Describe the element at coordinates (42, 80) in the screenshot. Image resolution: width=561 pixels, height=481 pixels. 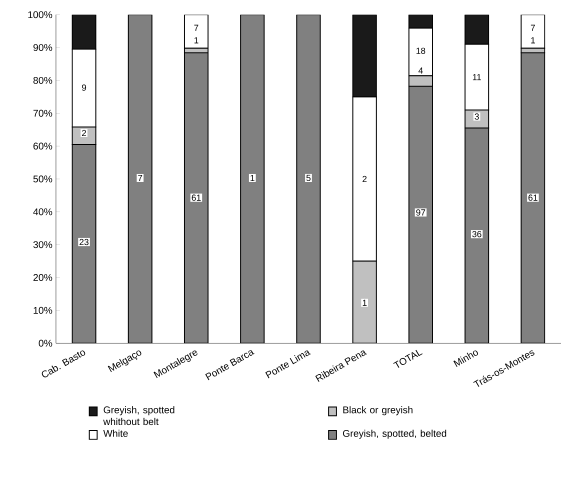
I see `y-tick-label: 80%` at that location.